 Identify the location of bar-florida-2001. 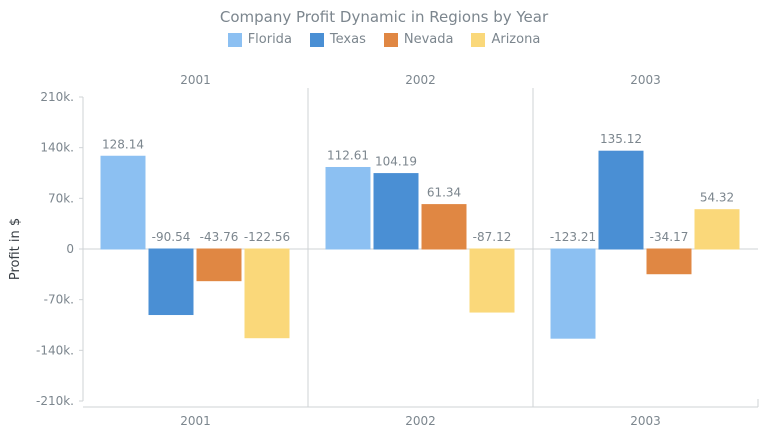
(123, 202).